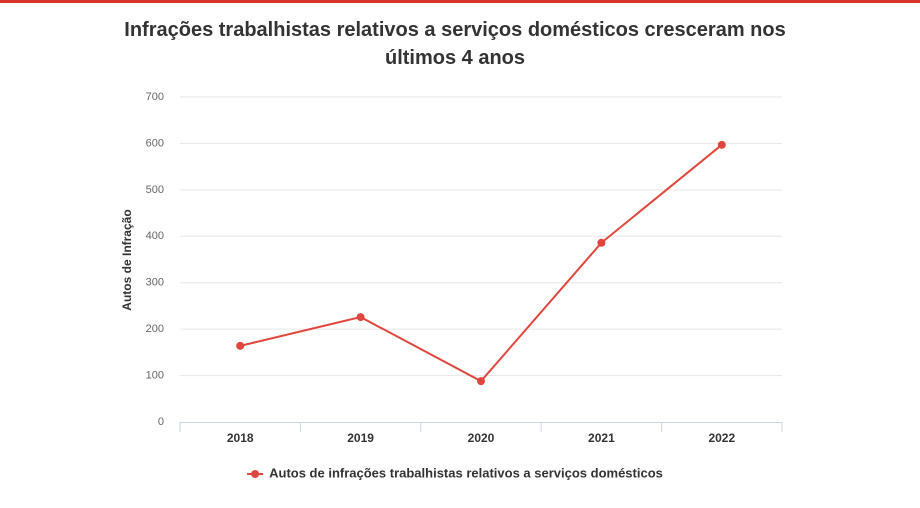 The image size is (920, 508). What do you see at coordinates (601, 438) in the screenshot?
I see `x-tick-label: 2021` at bounding box center [601, 438].